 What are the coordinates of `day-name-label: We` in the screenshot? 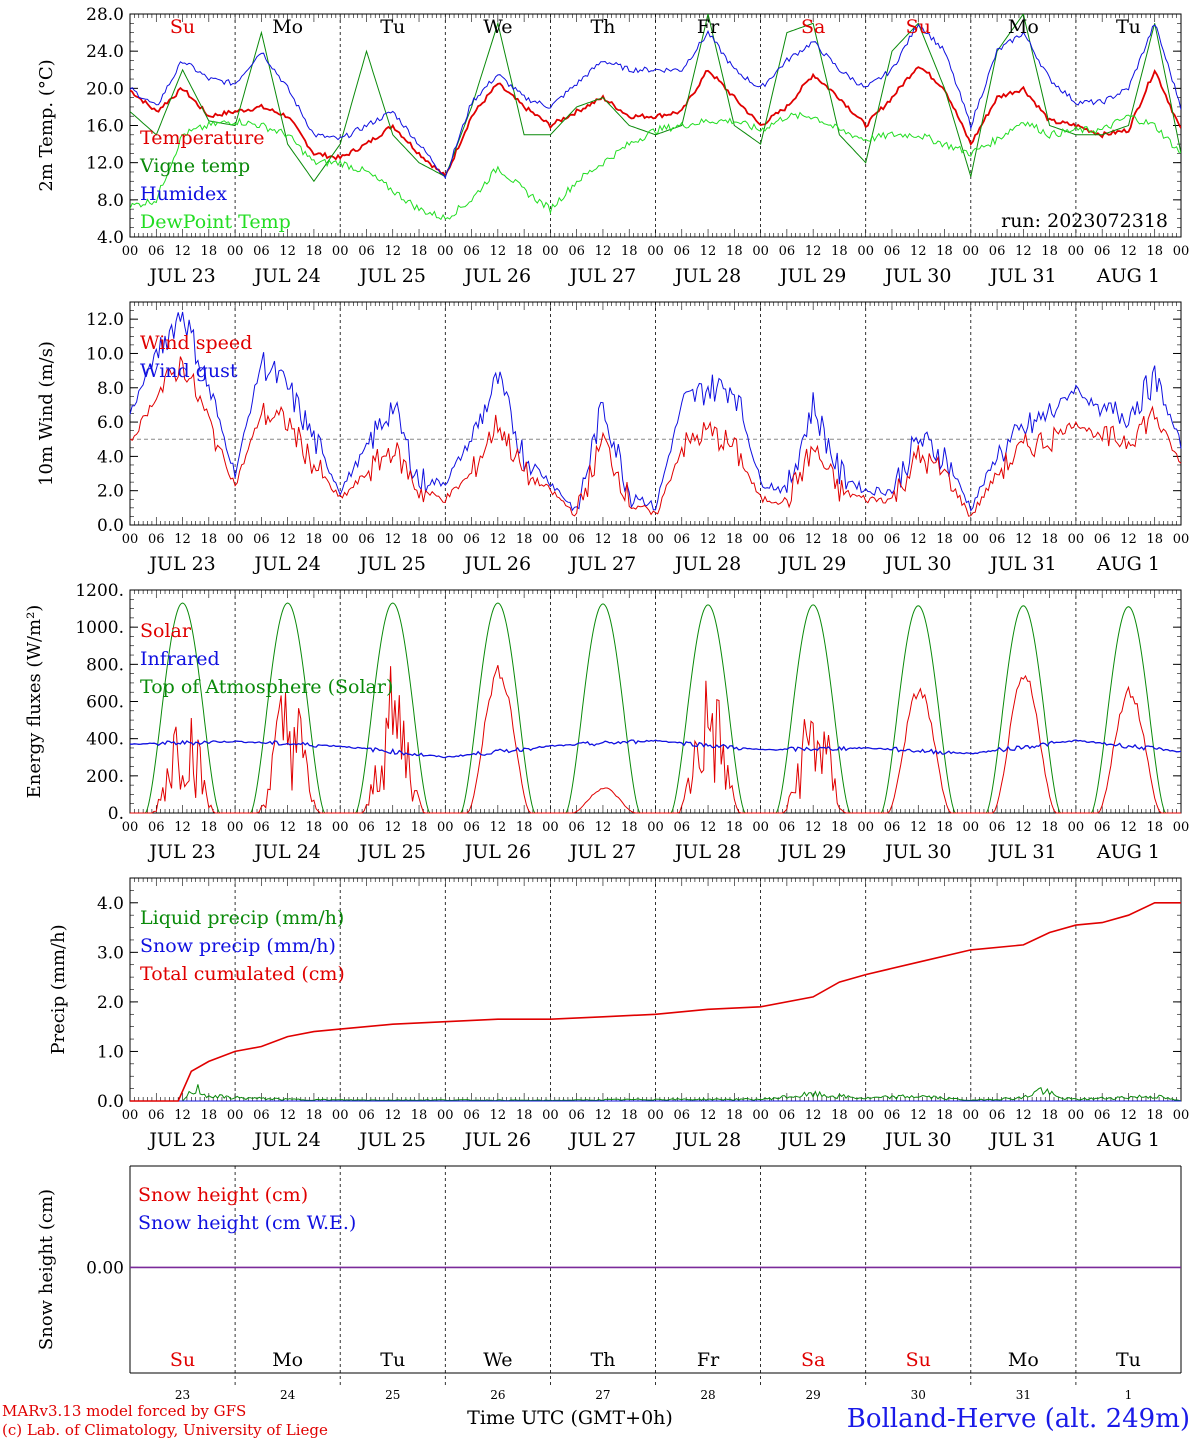 It's located at (497, 1360).